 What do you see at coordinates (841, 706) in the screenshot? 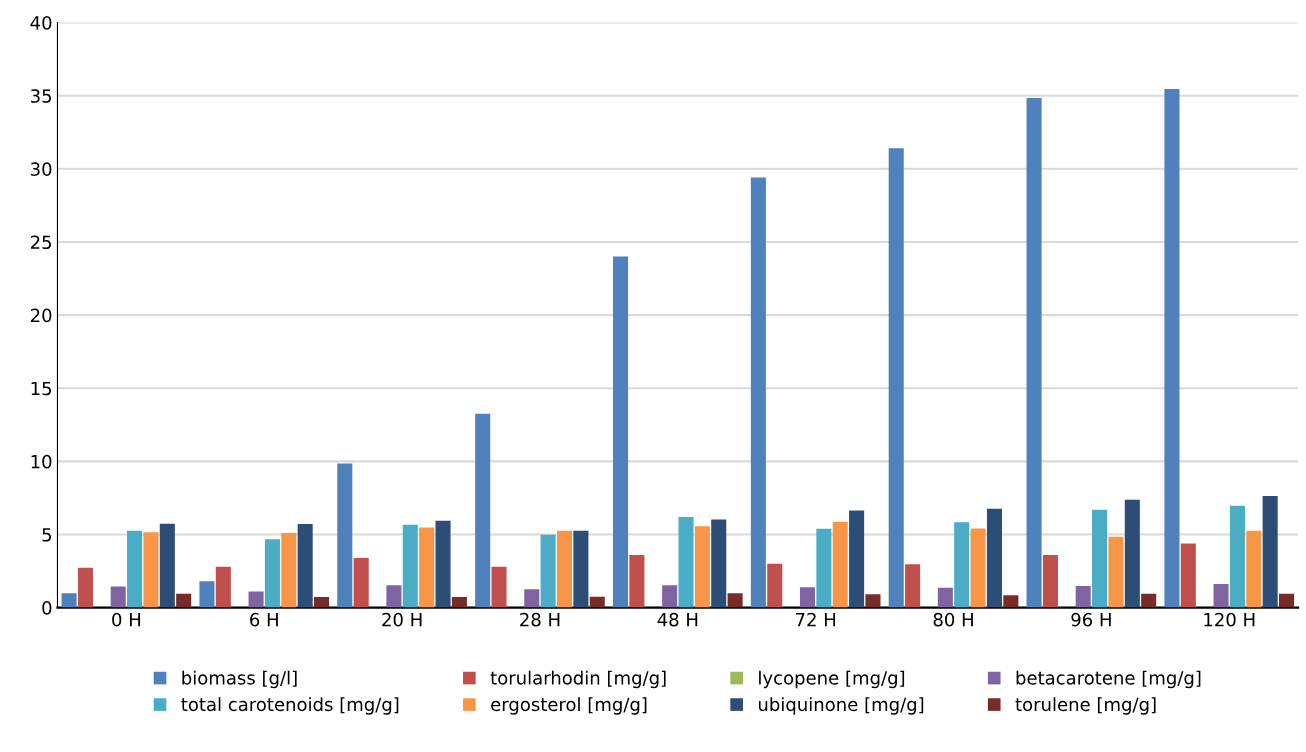
I see `legend-label: ubiquinone [mg/g]` at bounding box center [841, 706].